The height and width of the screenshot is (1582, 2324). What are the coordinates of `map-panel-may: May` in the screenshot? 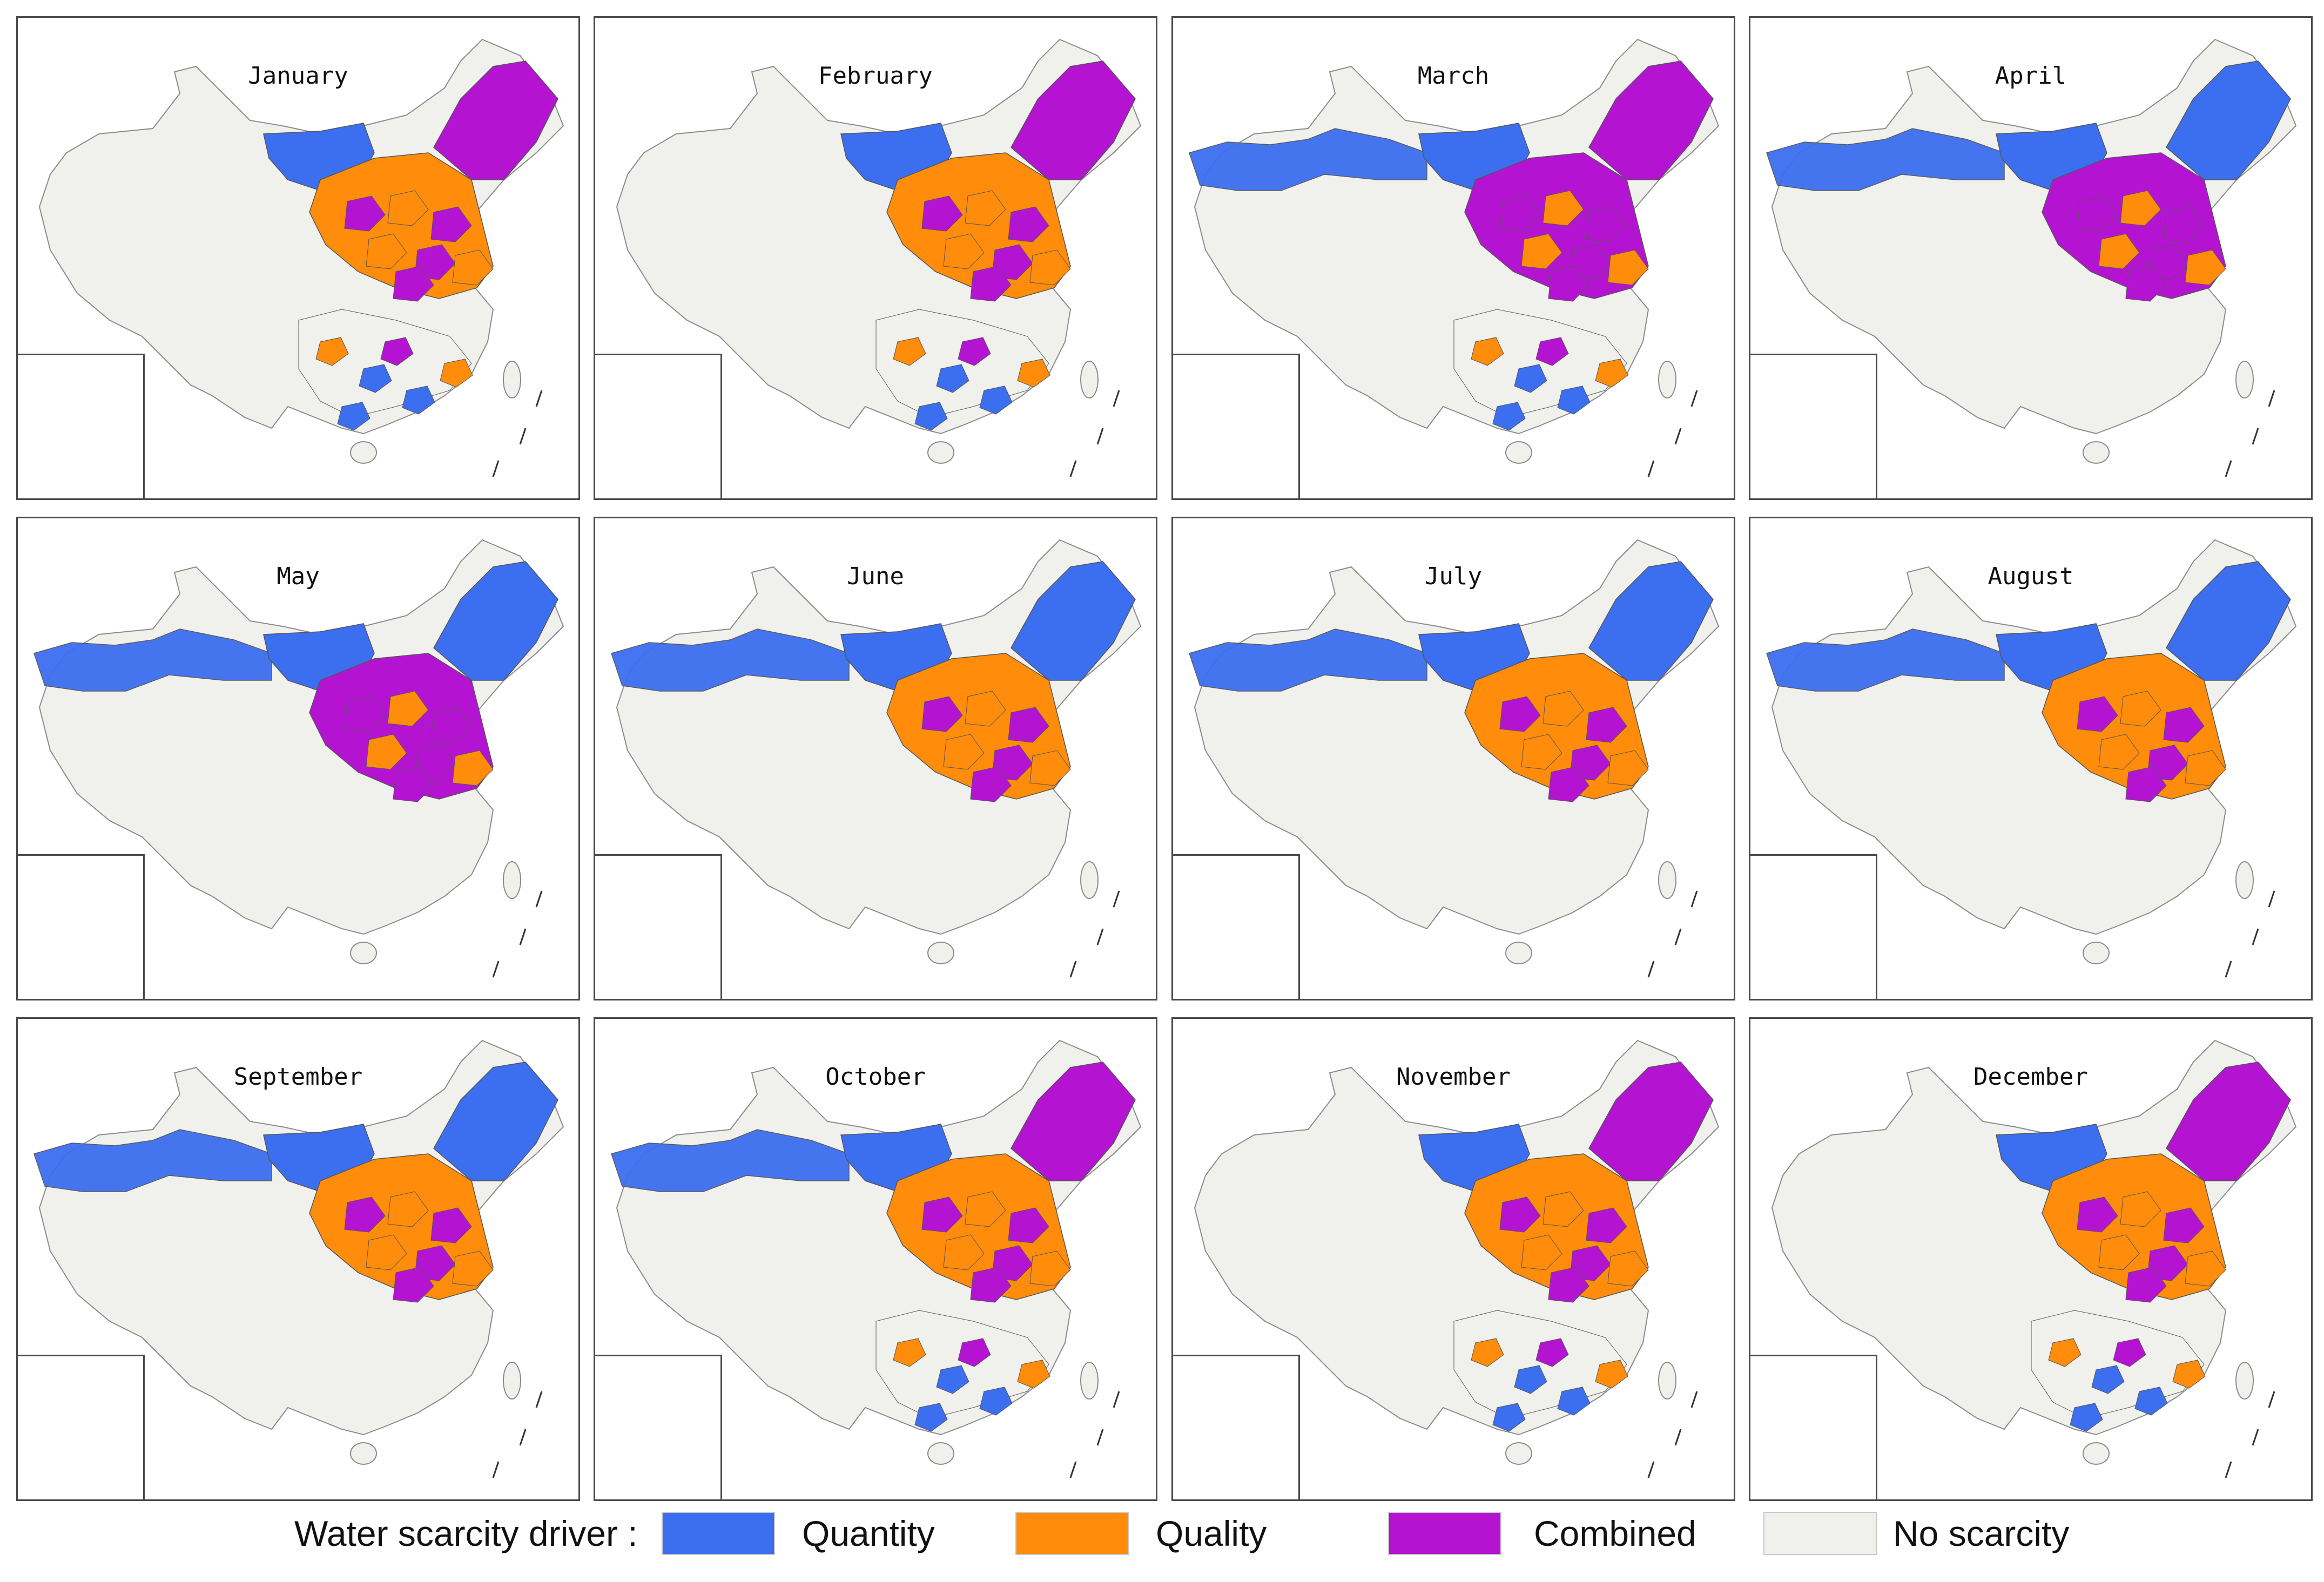 It's located at (298, 758).